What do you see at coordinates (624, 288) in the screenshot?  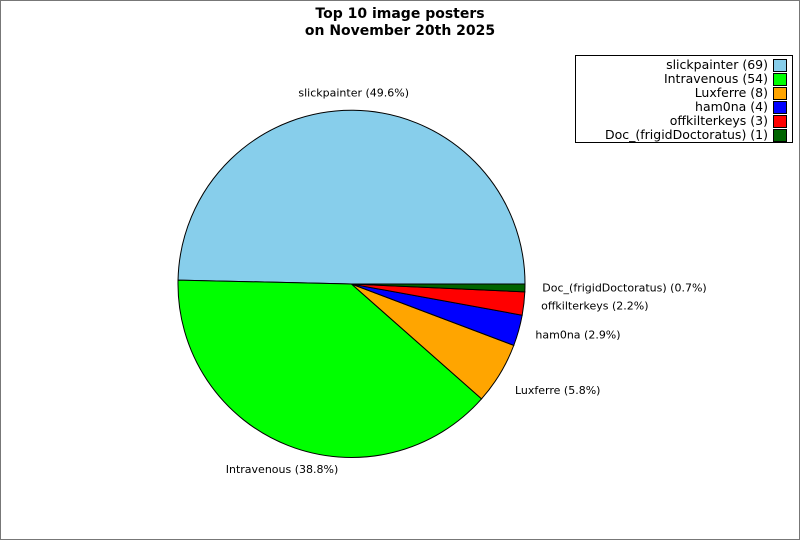 I see `pie-label-Doc_(frigidDoctoratus): Doc_(frigidDoctoratus) (0.7%)` at bounding box center [624, 288].